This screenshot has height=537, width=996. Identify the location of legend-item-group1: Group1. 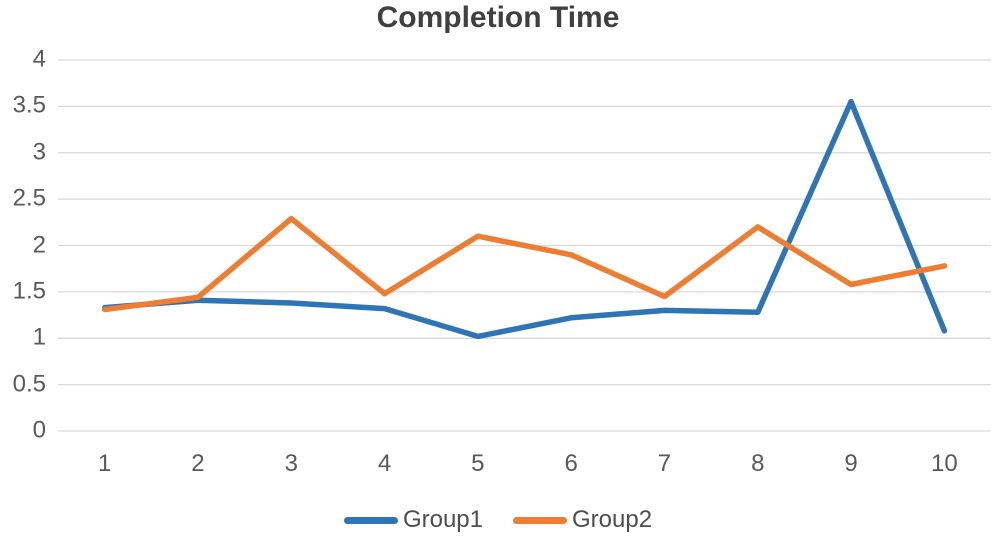
(413, 520).